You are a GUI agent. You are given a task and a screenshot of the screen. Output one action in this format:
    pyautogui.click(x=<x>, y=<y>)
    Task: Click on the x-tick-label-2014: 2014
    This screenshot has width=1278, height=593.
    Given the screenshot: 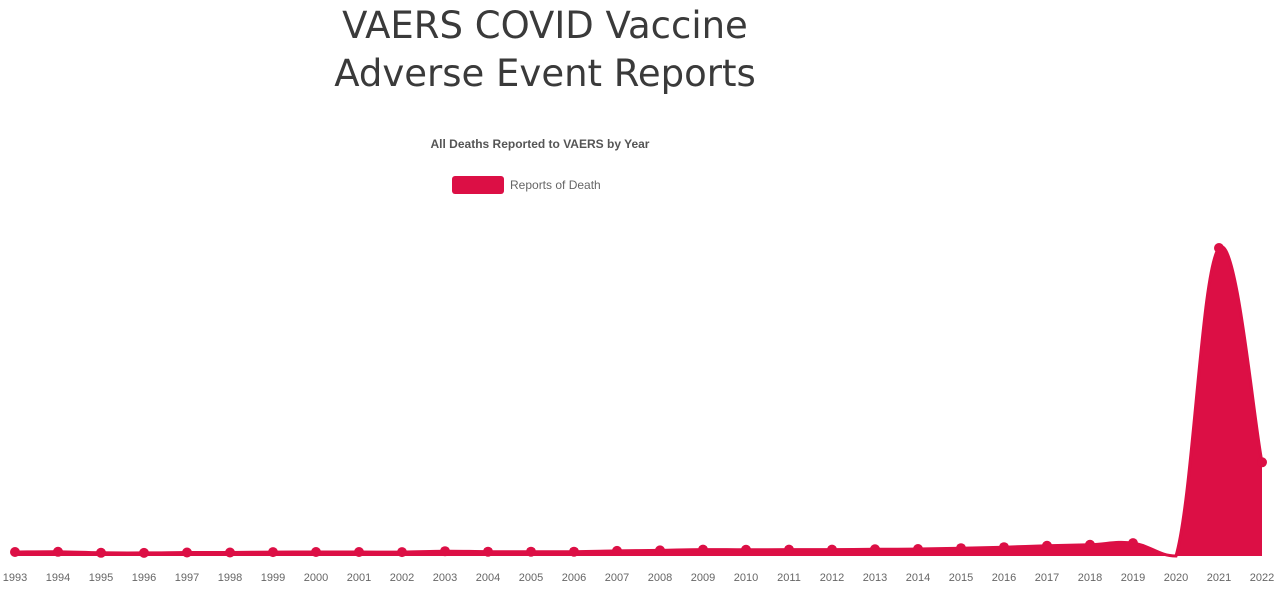 What is the action you would take?
    pyautogui.click(x=918, y=578)
    